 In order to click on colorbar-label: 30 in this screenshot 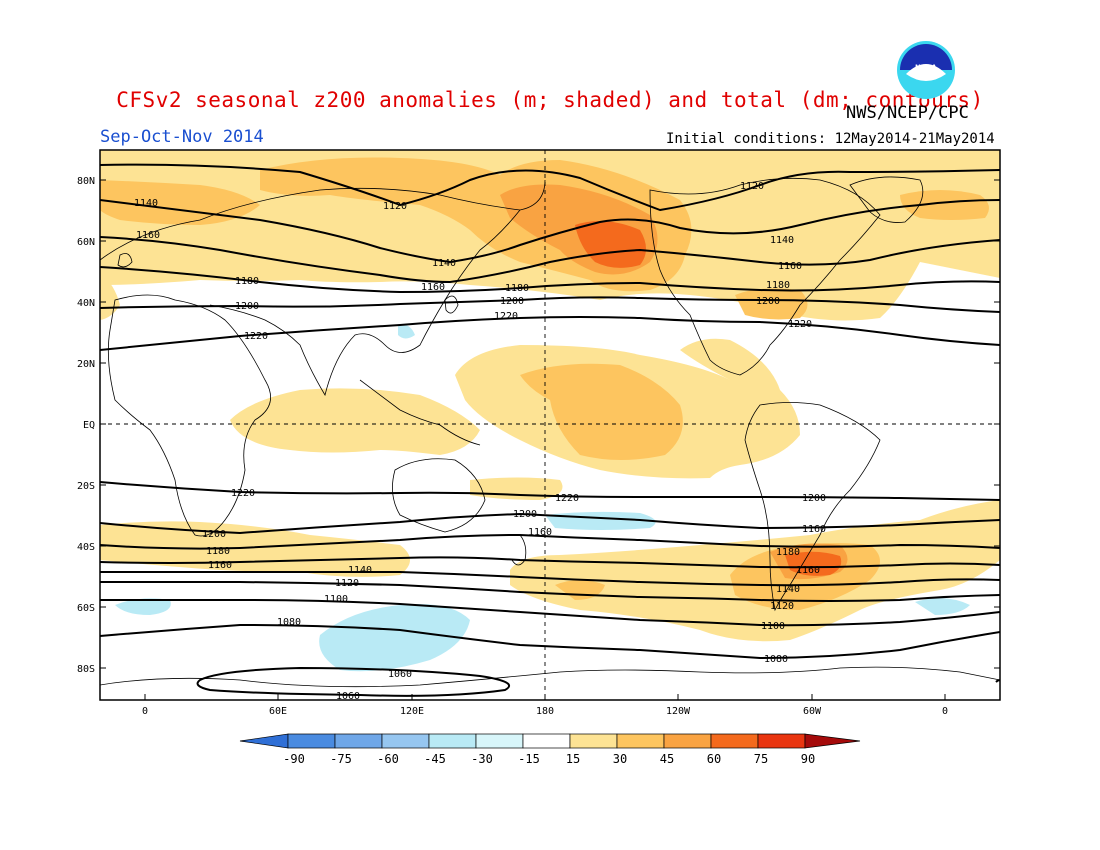, I will do `click(620, 759)`.